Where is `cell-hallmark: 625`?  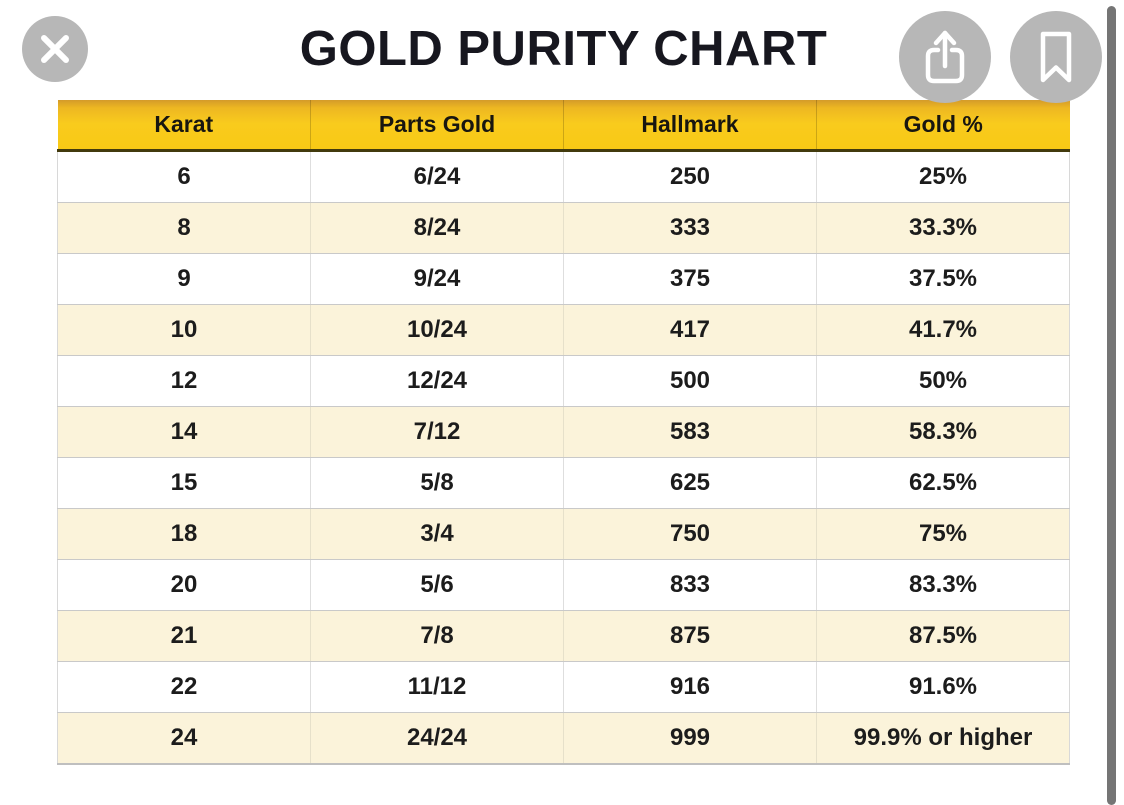 cell-hallmark: 625 is located at coordinates (690, 483).